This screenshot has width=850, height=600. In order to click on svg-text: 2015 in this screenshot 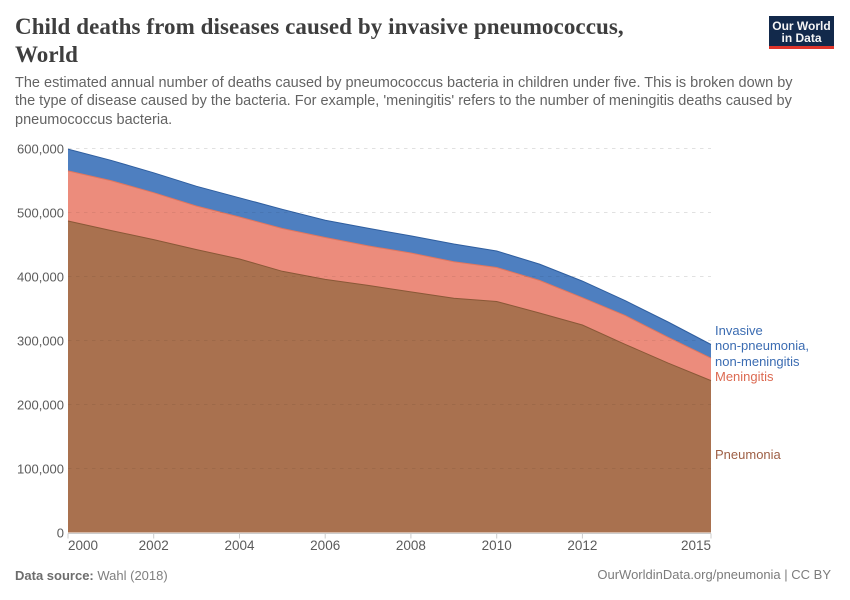, I will do `click(696, 545)`.